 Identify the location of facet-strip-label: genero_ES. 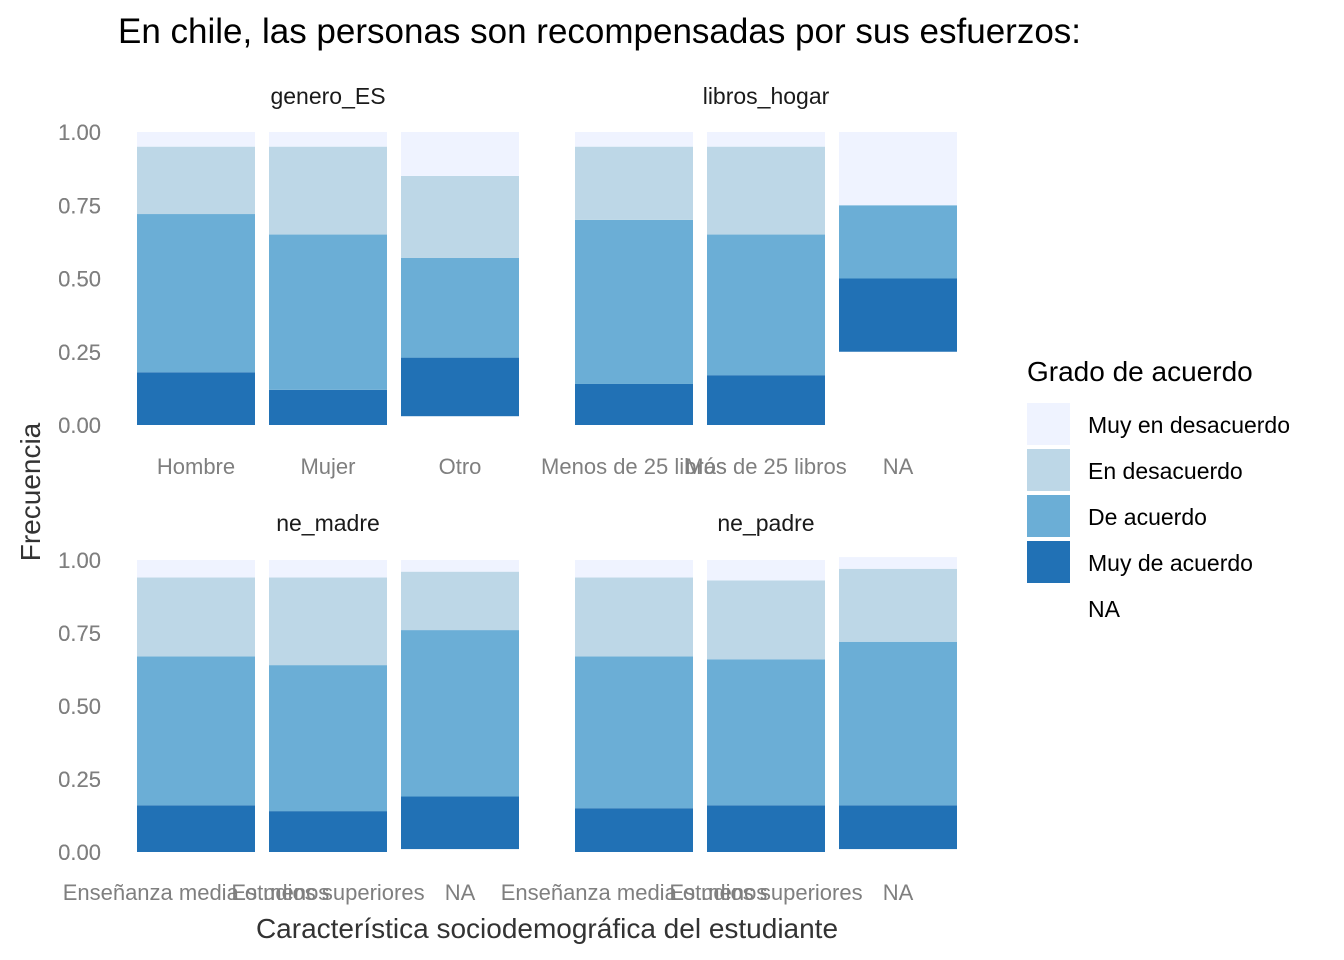
(327, 96).